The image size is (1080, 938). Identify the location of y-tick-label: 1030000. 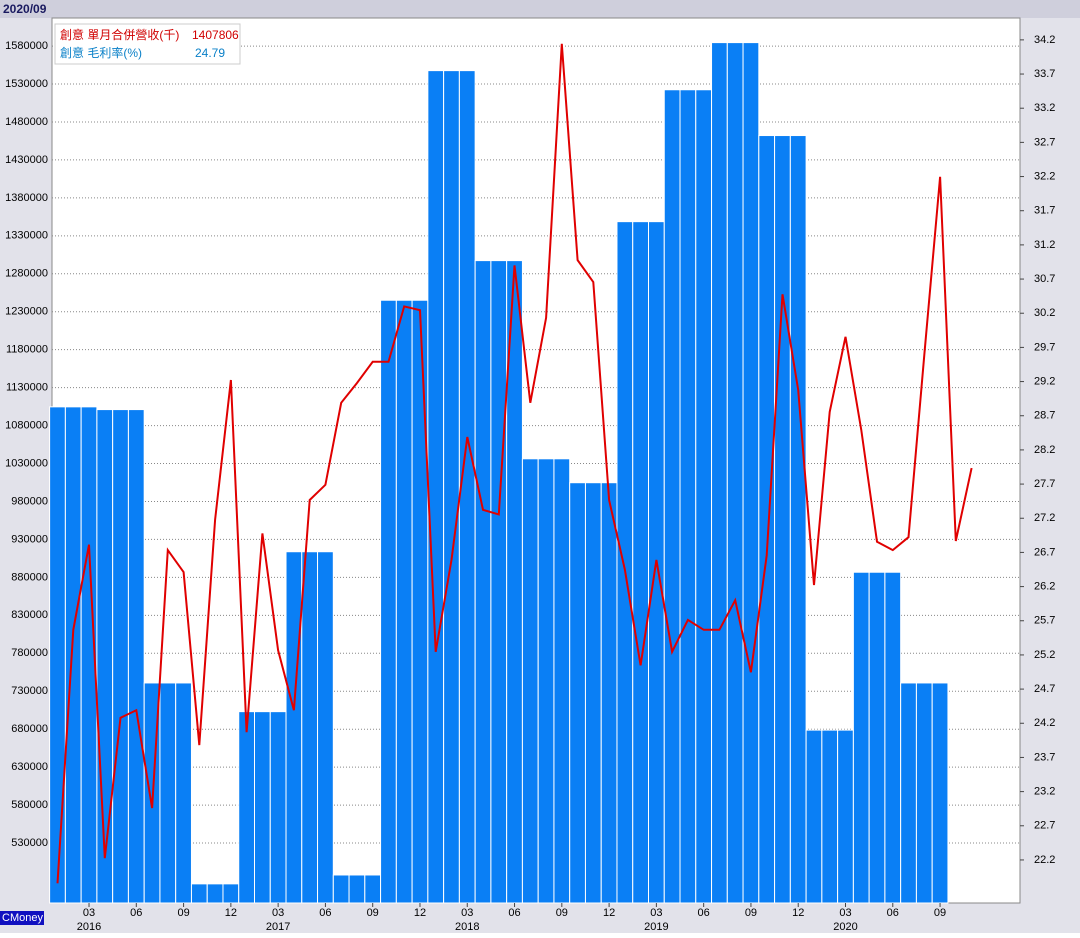
(26, 463).